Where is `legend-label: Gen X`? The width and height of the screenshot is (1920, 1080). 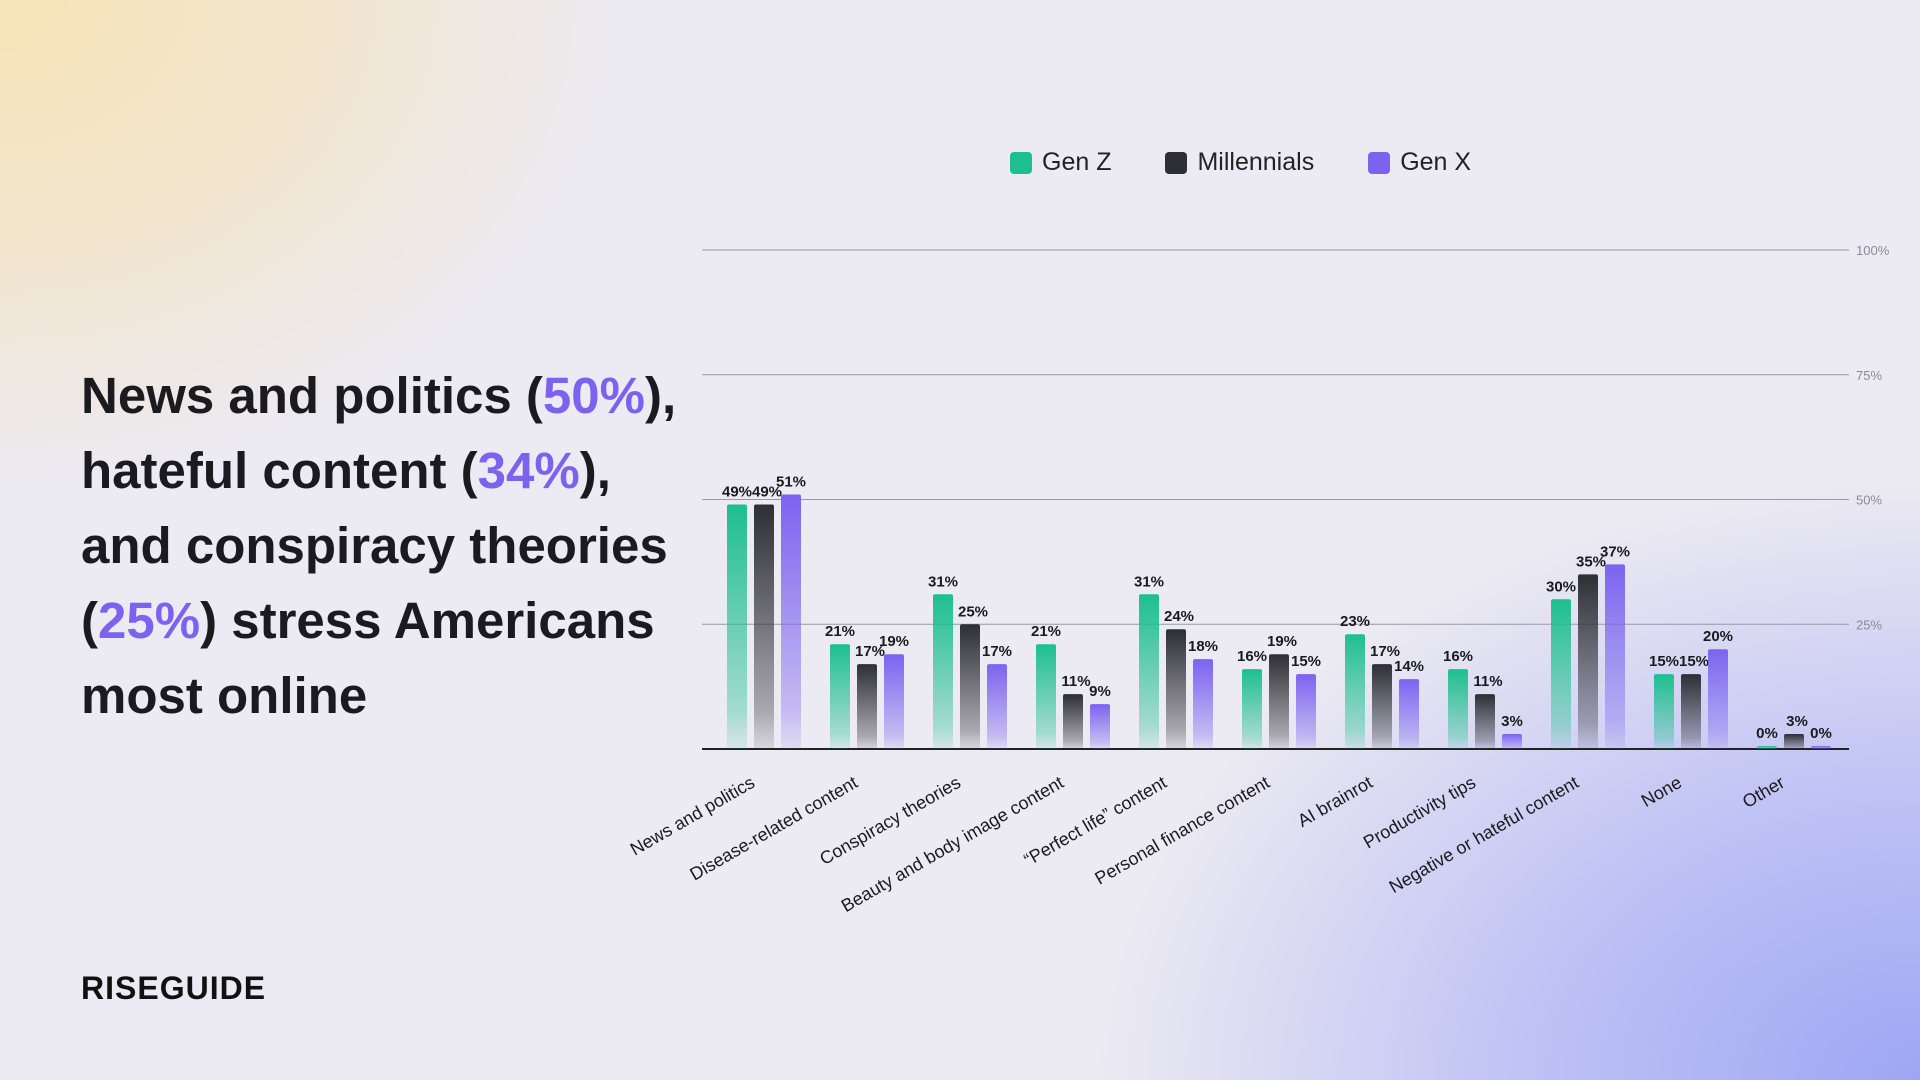
legend-label: Gen X is located at coordinates (1436, 162).